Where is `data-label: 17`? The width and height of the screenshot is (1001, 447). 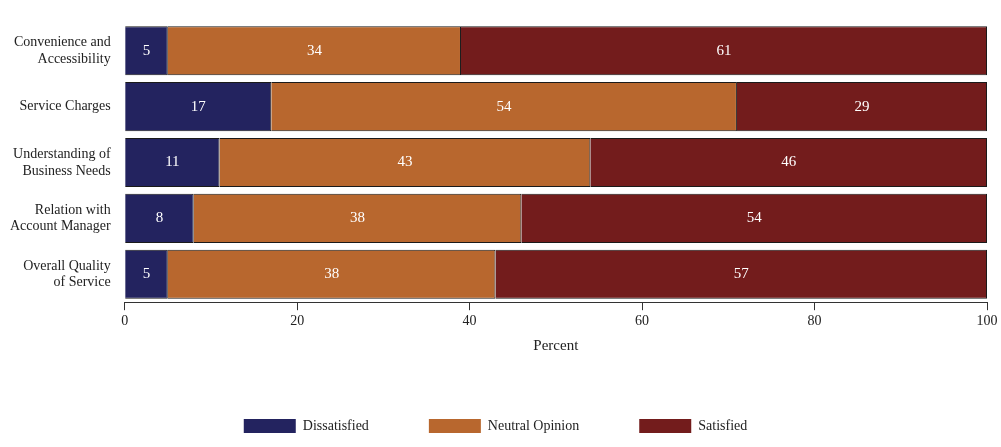 data-label: 17 is located at coordinates (198, 105).